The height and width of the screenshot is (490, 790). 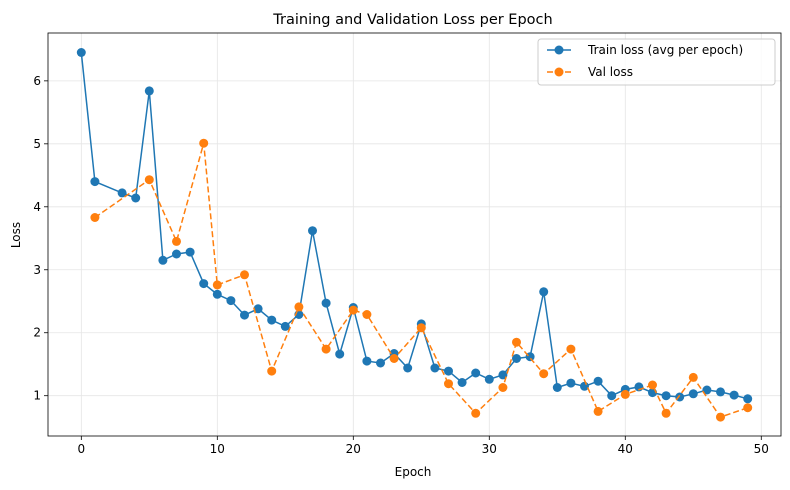 What do you see at coordinates (16, 235) in the screenshot?
I see `y-axis-label: Loss` at bounding box center [16, 235].